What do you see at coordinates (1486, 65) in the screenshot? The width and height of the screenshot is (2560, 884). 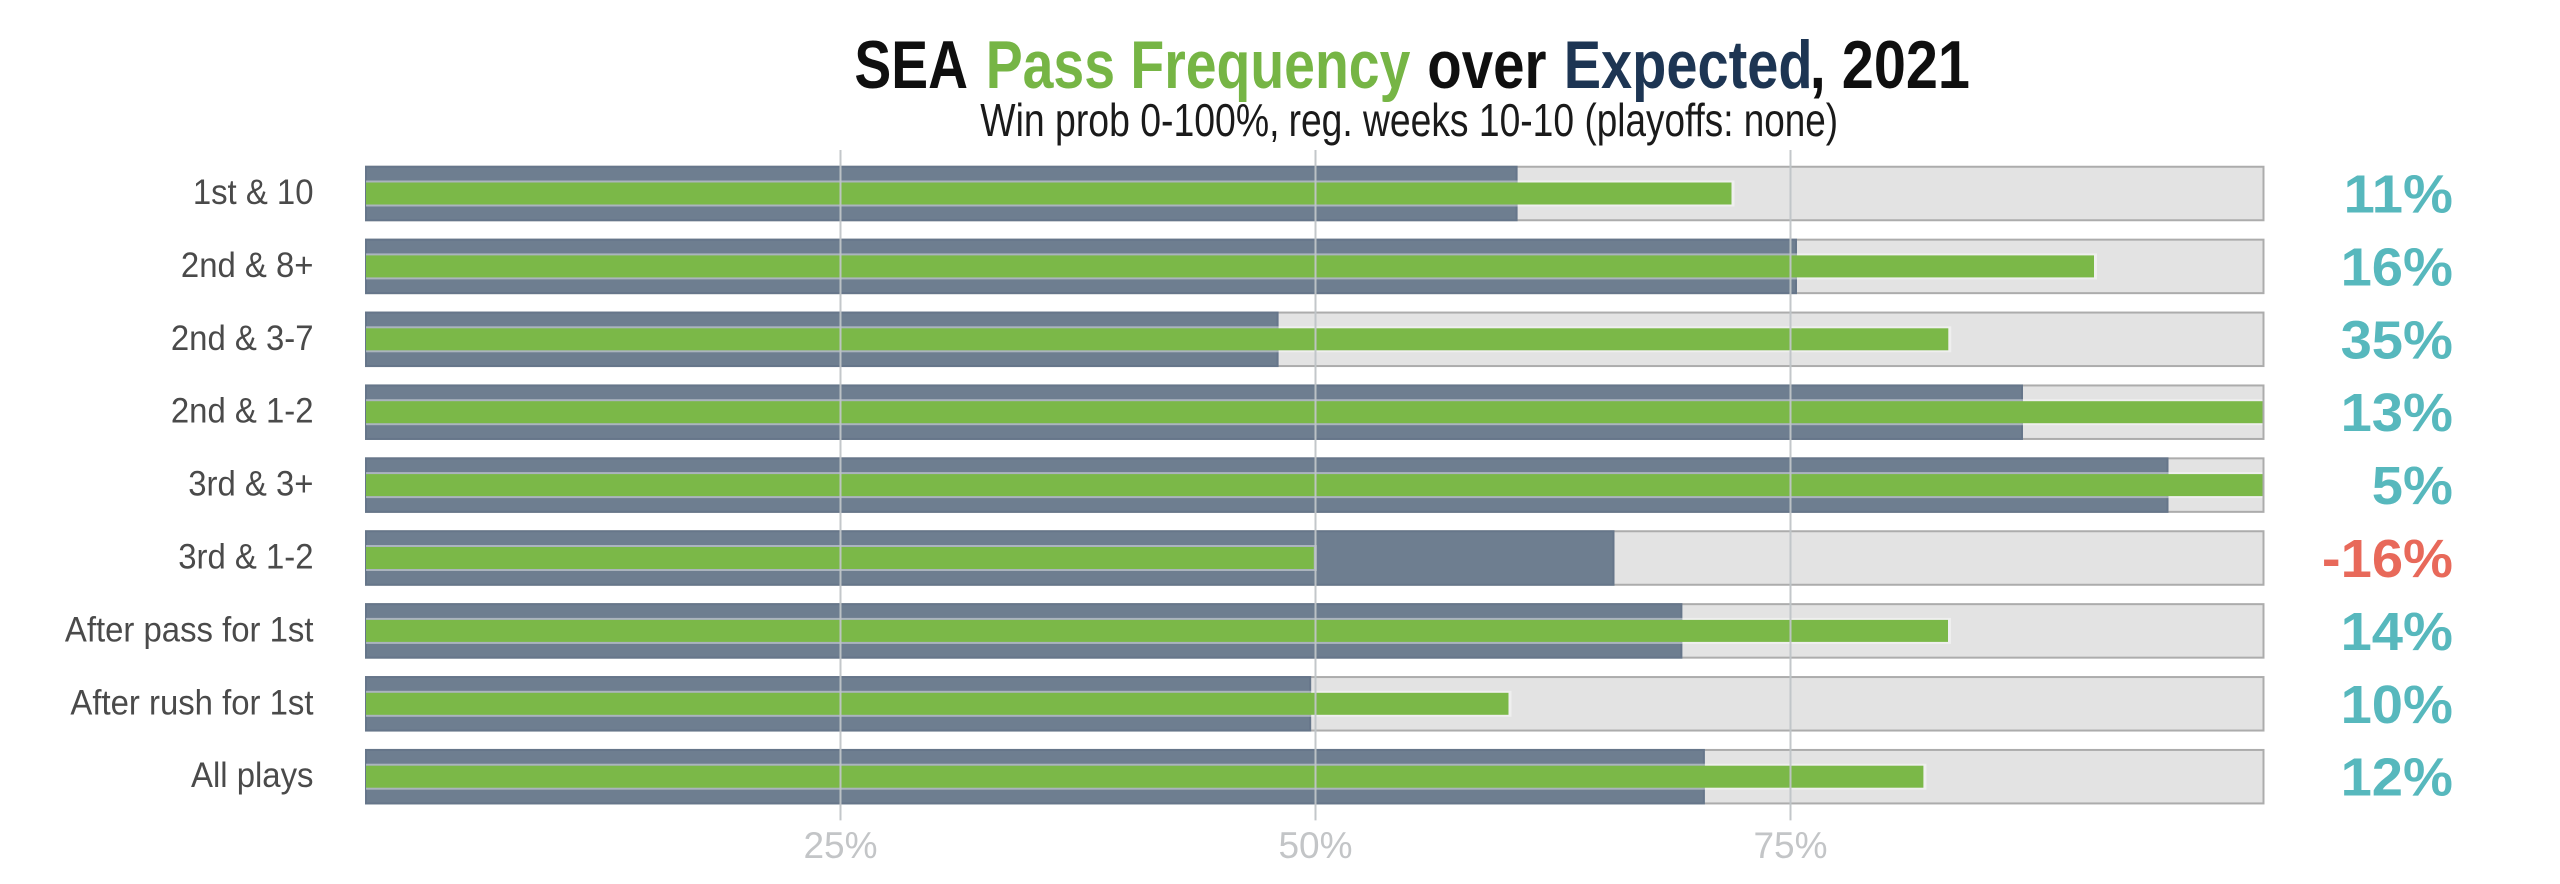 I see `svg-text: over` at bounding box center [1486, 65].